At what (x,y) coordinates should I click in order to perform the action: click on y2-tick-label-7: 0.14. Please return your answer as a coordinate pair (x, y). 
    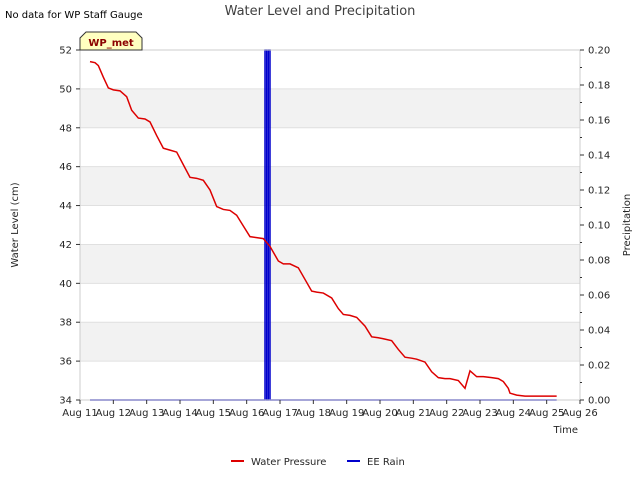
    Looking at the image, I should click on (599, 156).